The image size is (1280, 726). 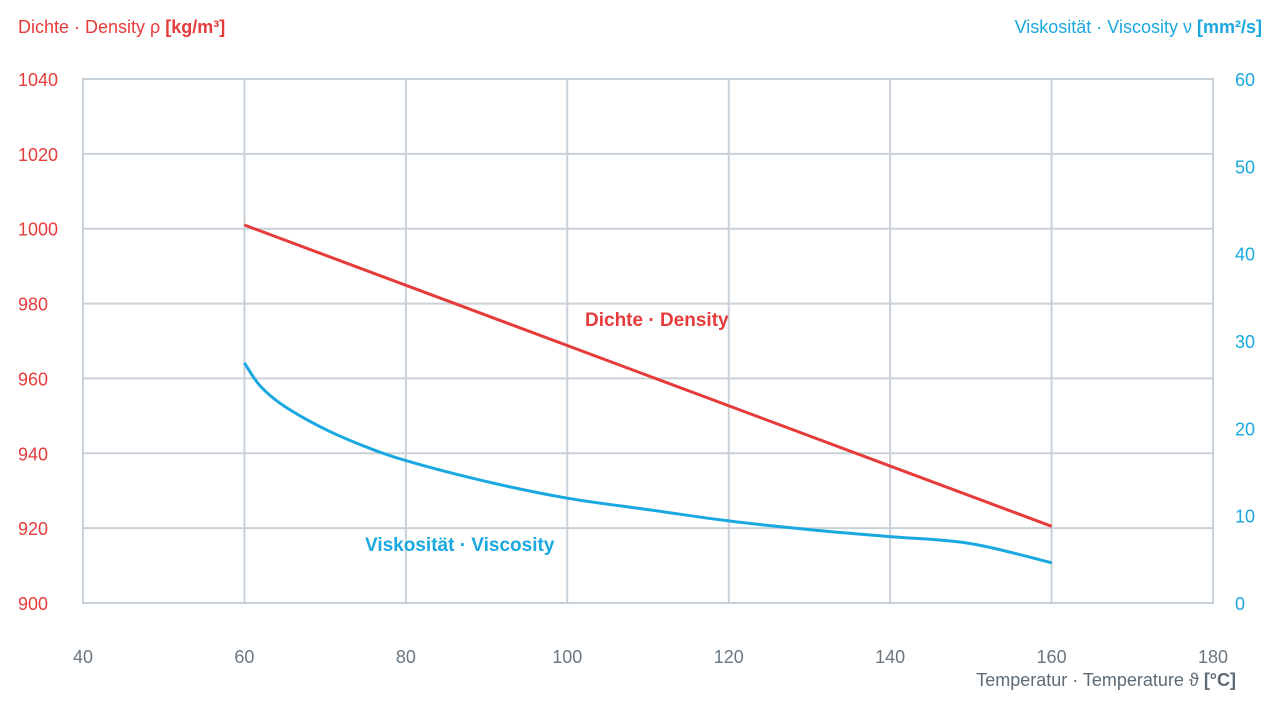 What do you see at coordinates (1245, 80) in the screenshot?
I see `y-right-tick-label: 60` at bounding box center [1245, 80].